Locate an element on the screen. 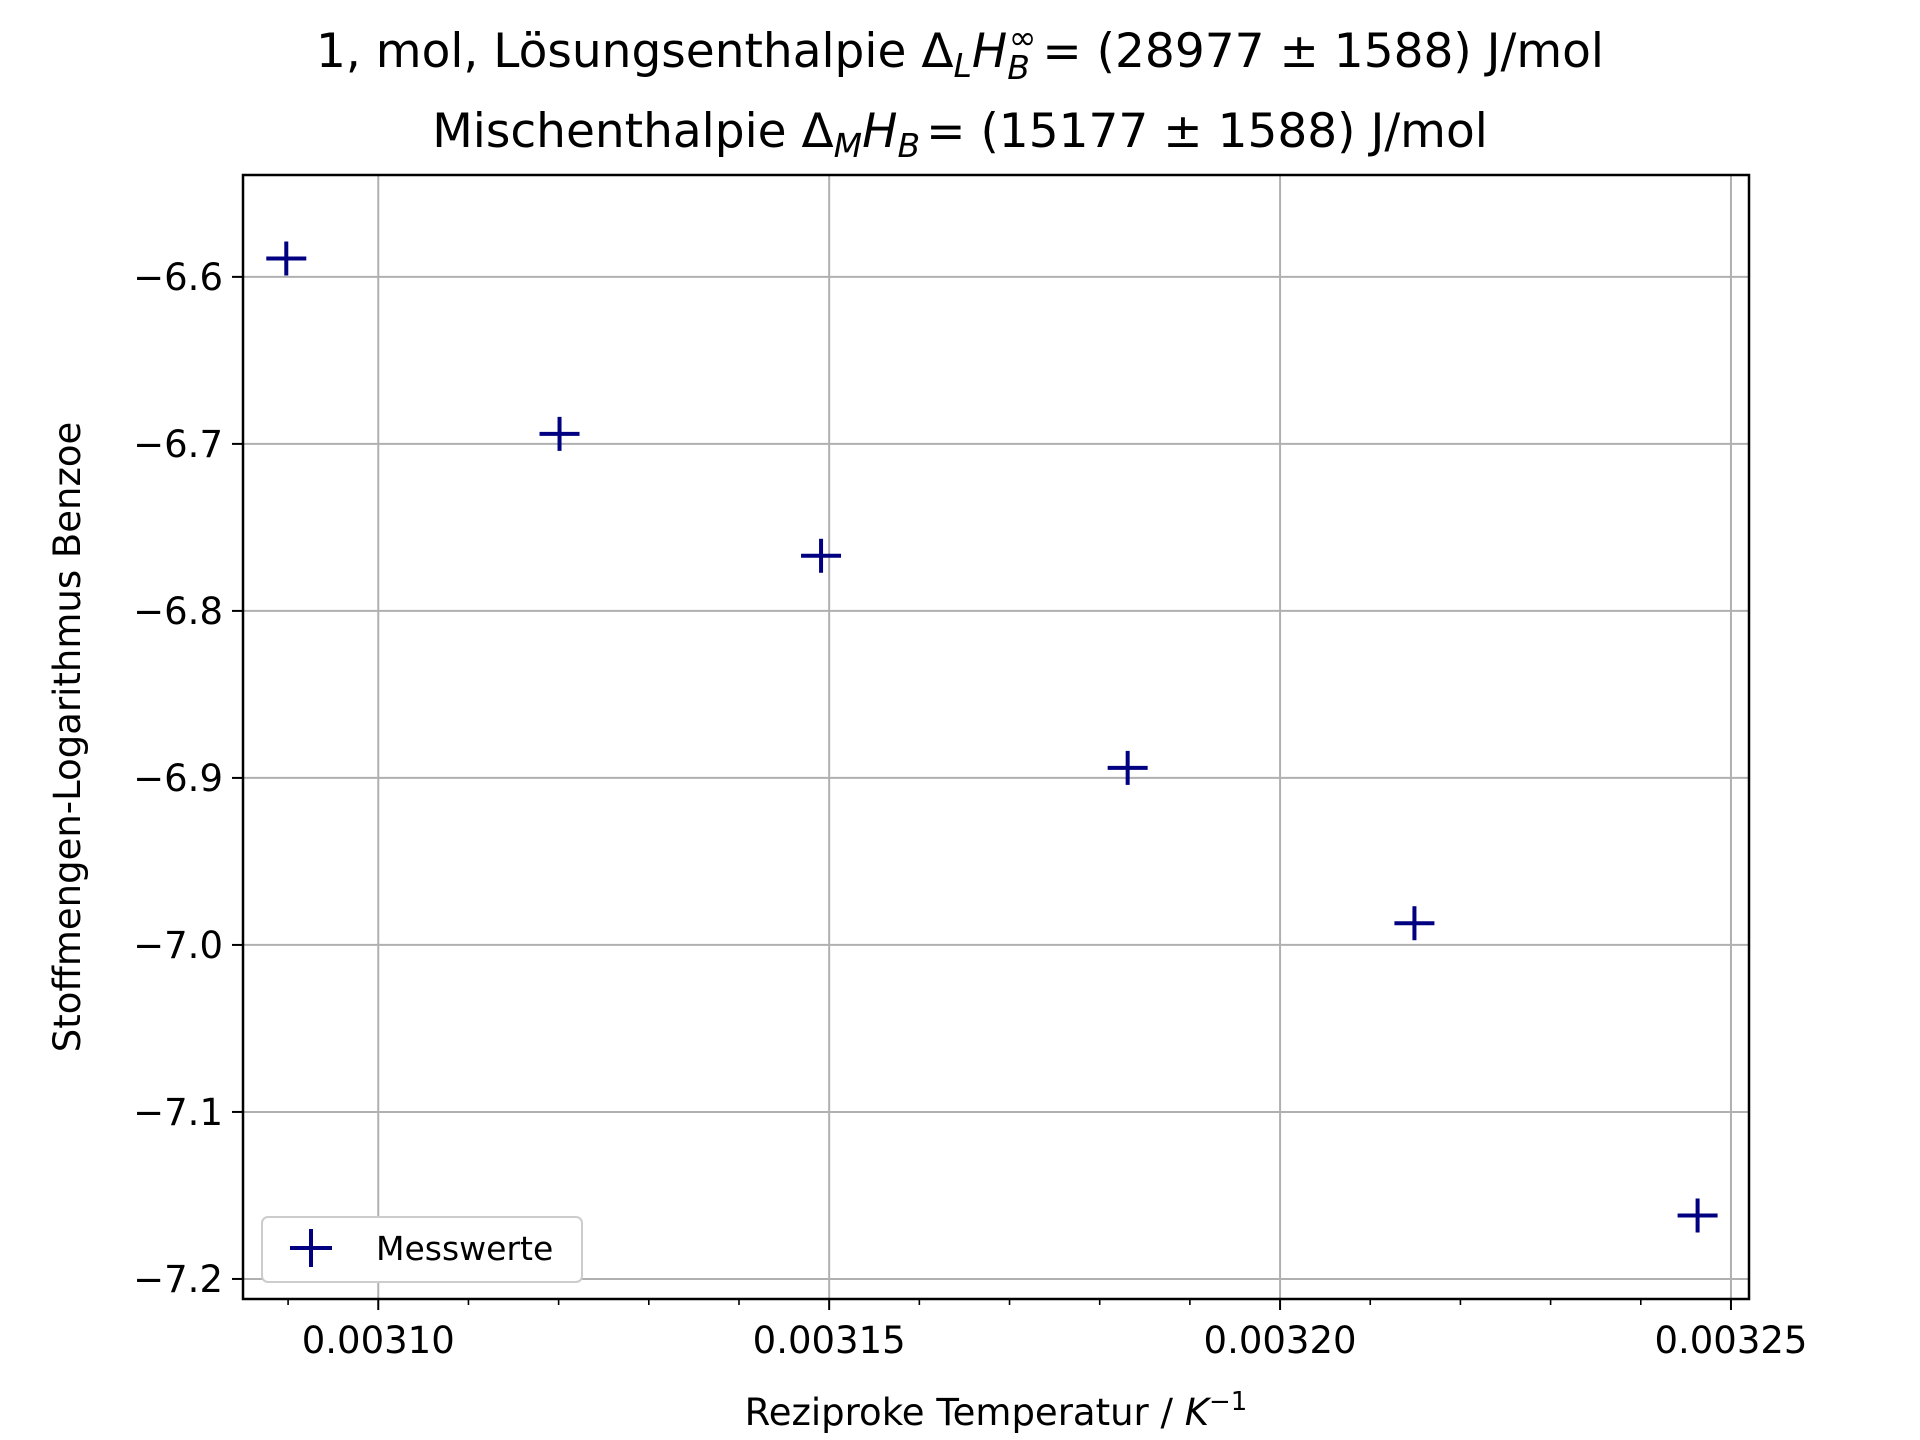  legend: Messwerte is located at coordinates (422, 1249).